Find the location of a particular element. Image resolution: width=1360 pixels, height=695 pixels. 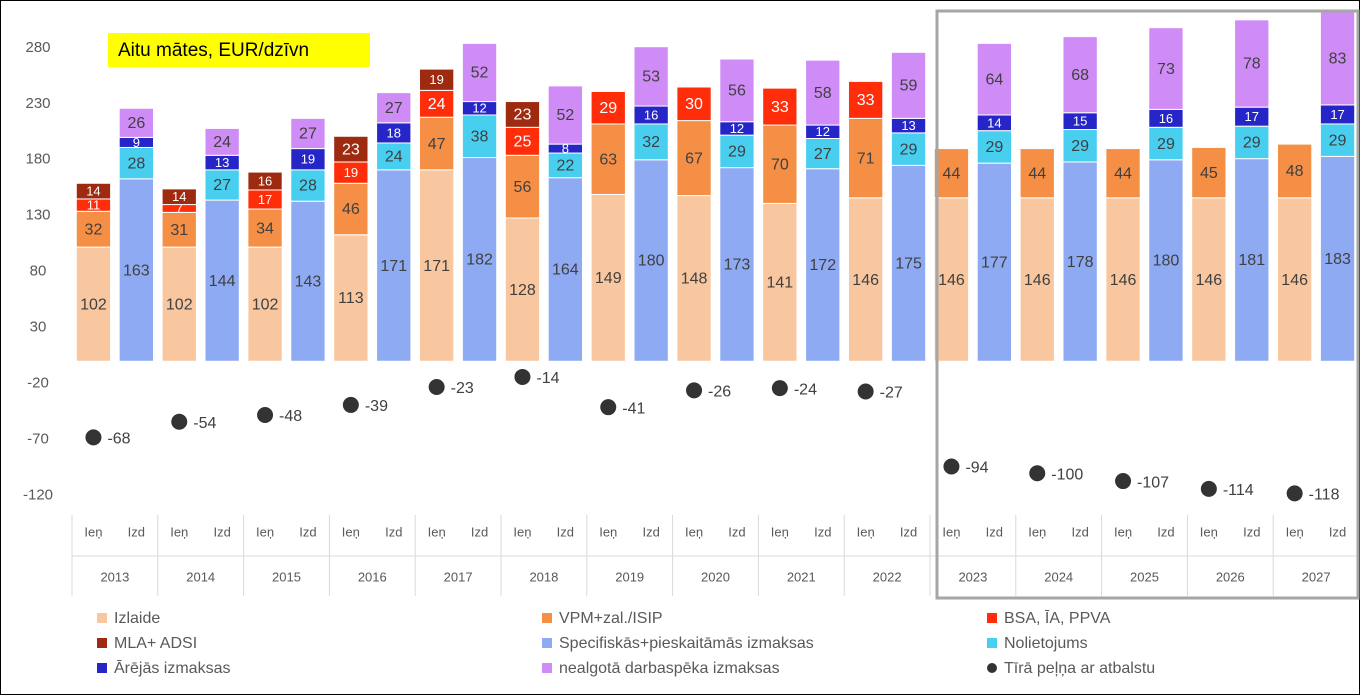

data-label: 64 is located at coordinates (994, 79).